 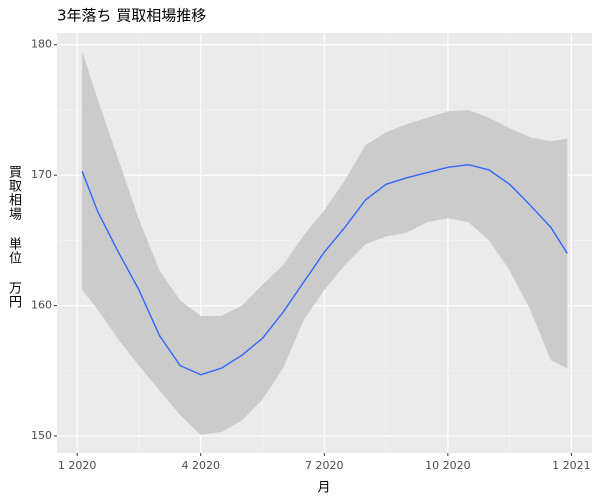 I want to click on y-tick-label: 180, so click(x=41, y=44).